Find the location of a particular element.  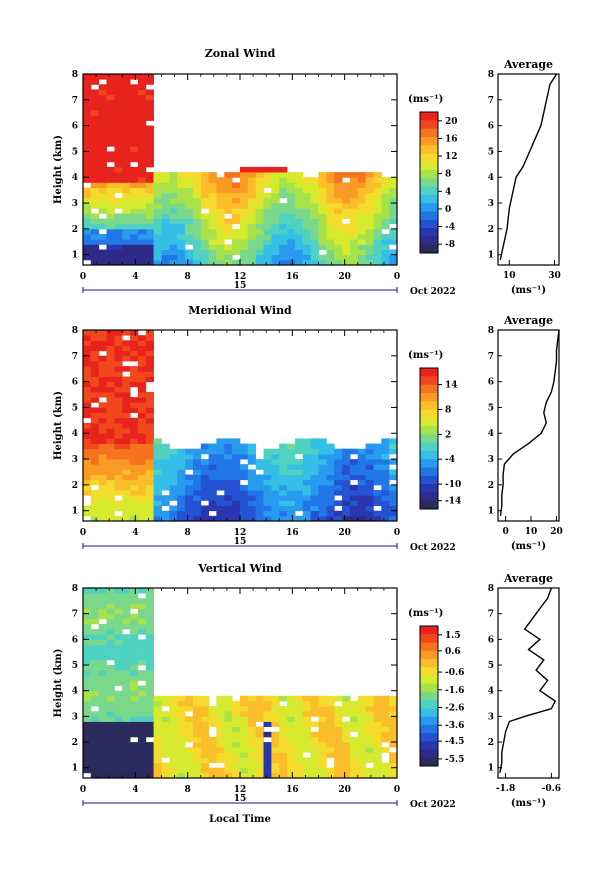

profile-frame is located at coordinates (528, 169).